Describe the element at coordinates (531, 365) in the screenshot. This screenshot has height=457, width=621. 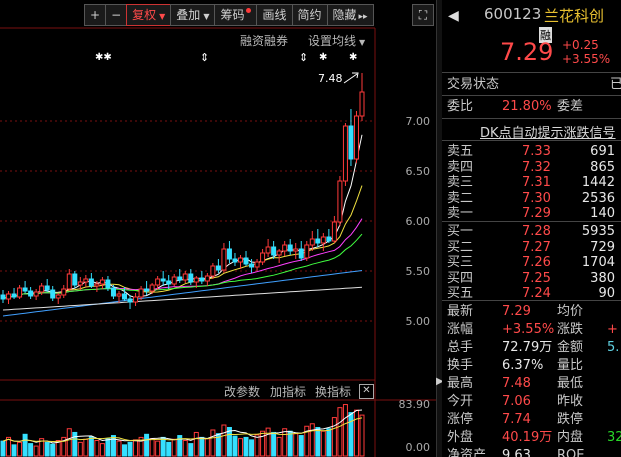
I see `stat-row: 换手 6.37% 量比` at that location.